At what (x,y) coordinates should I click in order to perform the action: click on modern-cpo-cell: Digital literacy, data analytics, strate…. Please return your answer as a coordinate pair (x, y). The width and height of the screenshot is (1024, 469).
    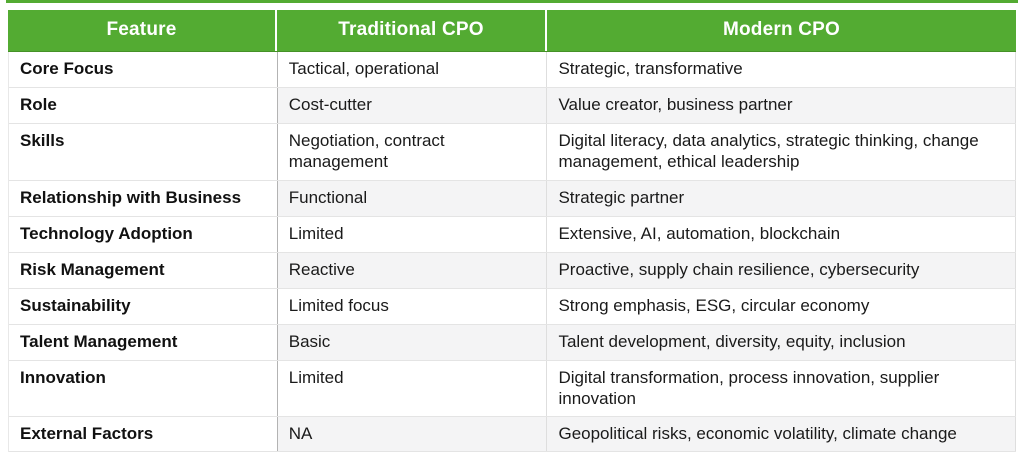
    Looking at the image, I should click on (781, 152).